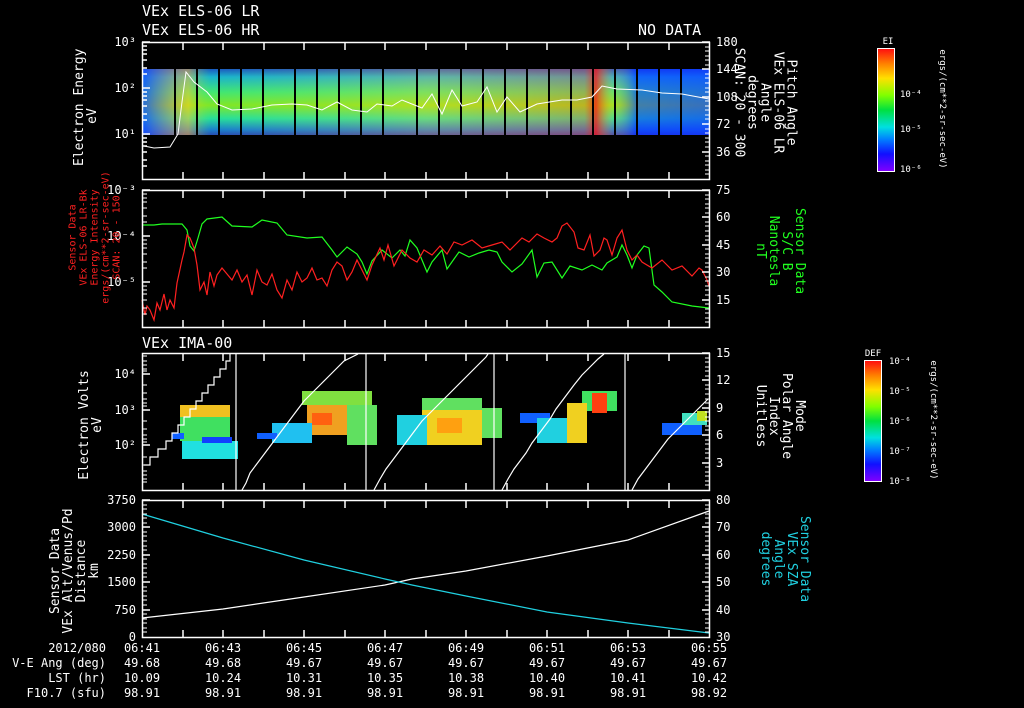 Image resolution: width=1024 pixels, height=708 pixels. I want to click on bk-mag-panel, so click(426, 259).